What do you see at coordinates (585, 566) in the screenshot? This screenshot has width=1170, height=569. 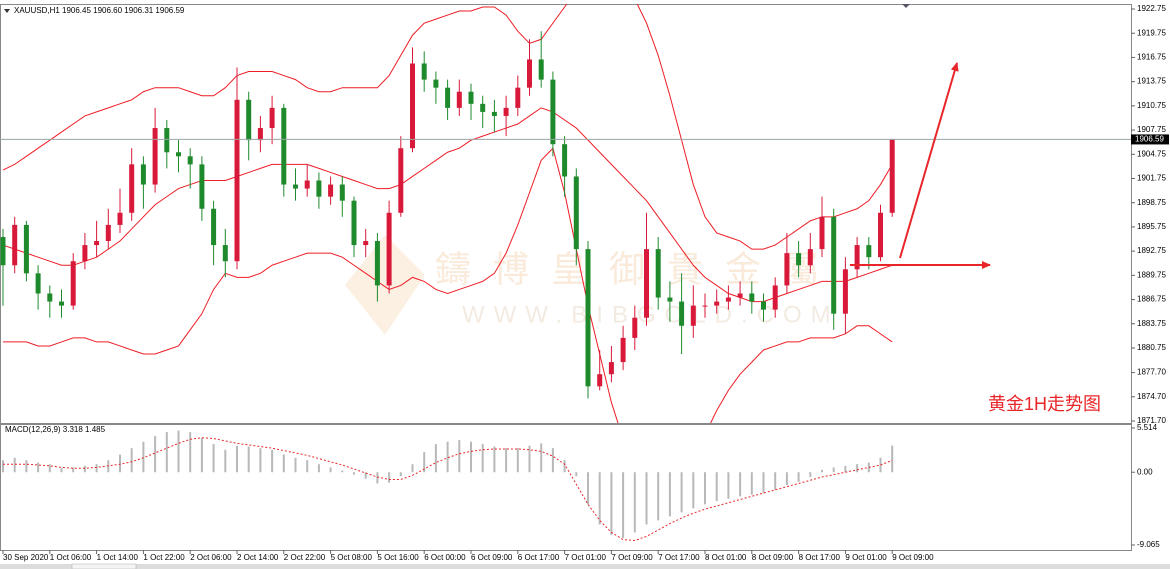 I see `tab-strip` at bounding box center [585, 566].